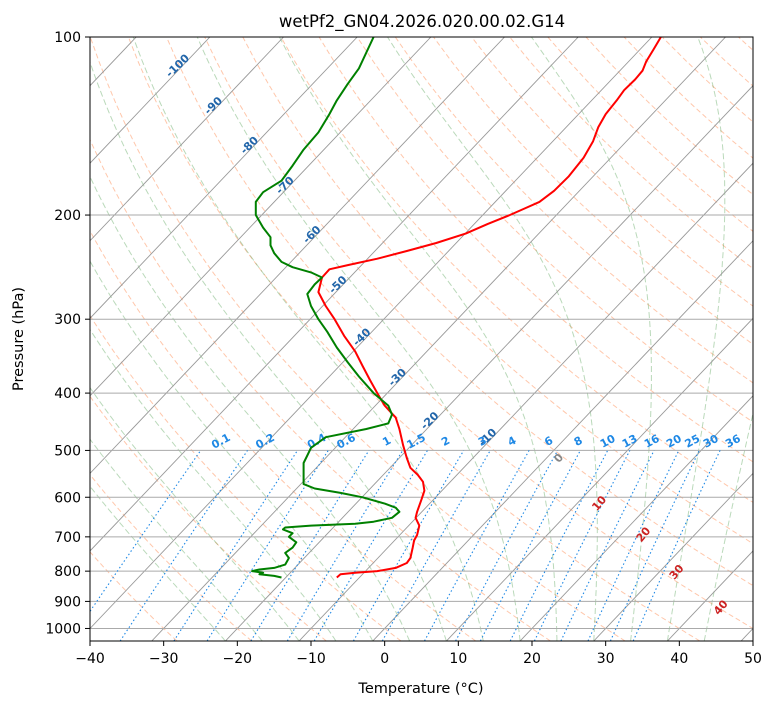 The image size is (775, 708). Describe the element at coordinates (422, 22) in the screenshot. I see `chart-title: wetPf2_GN04.2026.020.00.02.G14` at that location.